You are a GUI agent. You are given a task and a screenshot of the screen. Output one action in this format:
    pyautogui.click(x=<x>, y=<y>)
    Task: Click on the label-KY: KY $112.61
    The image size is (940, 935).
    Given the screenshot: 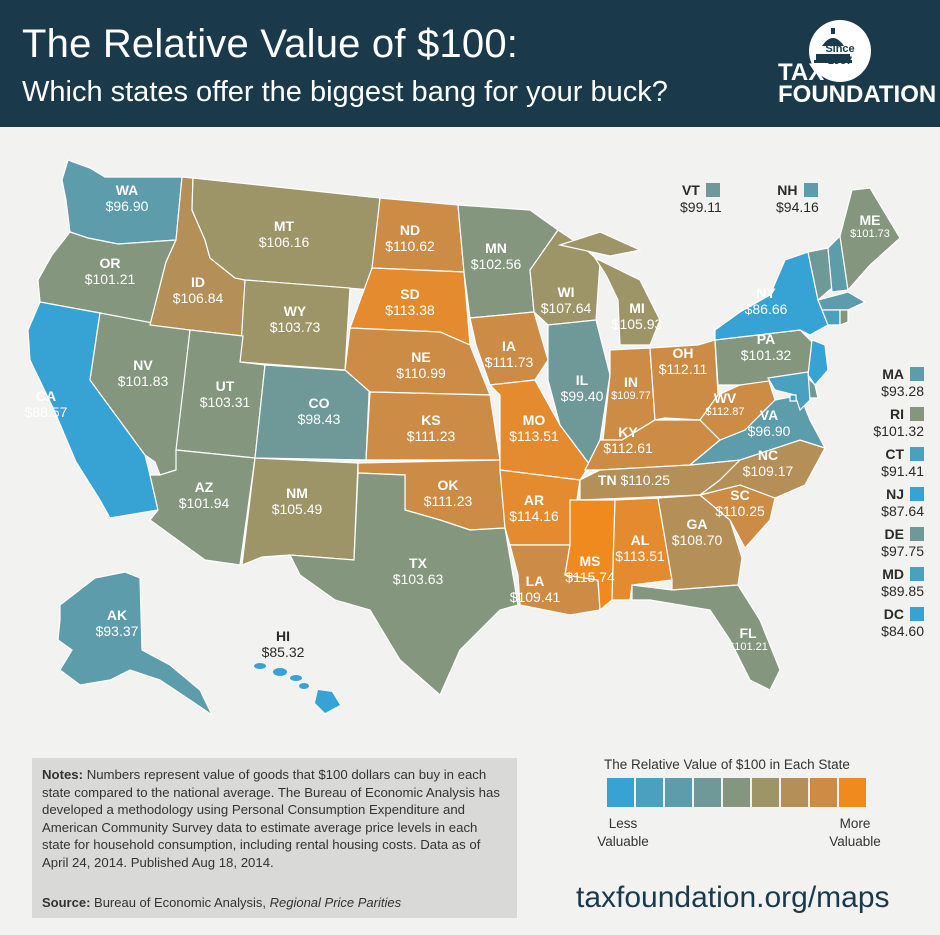 What is the action you would take?
    pyautogui.click(x=628, y=440)
    